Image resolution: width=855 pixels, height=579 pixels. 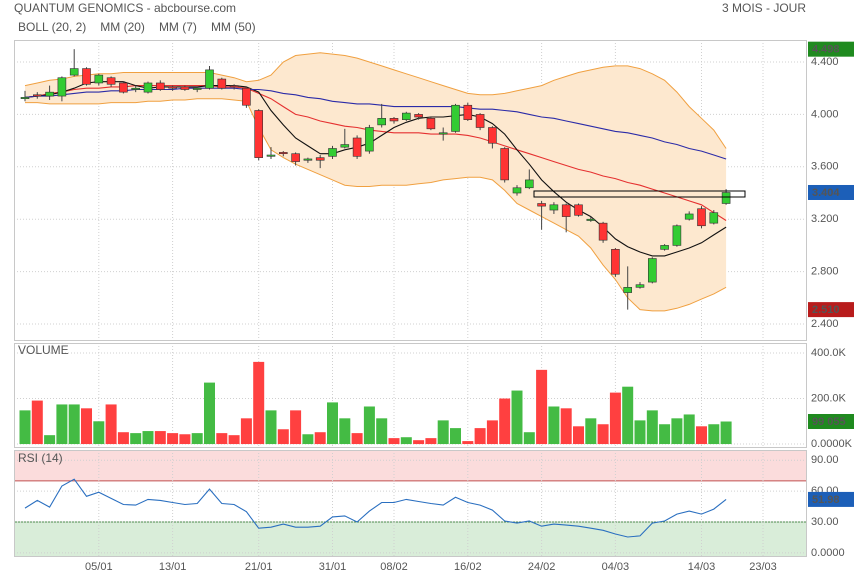 I want to click on chart-title: QUANTUM GENOMICS - abcbourse.com, so click(x=125, y=8).